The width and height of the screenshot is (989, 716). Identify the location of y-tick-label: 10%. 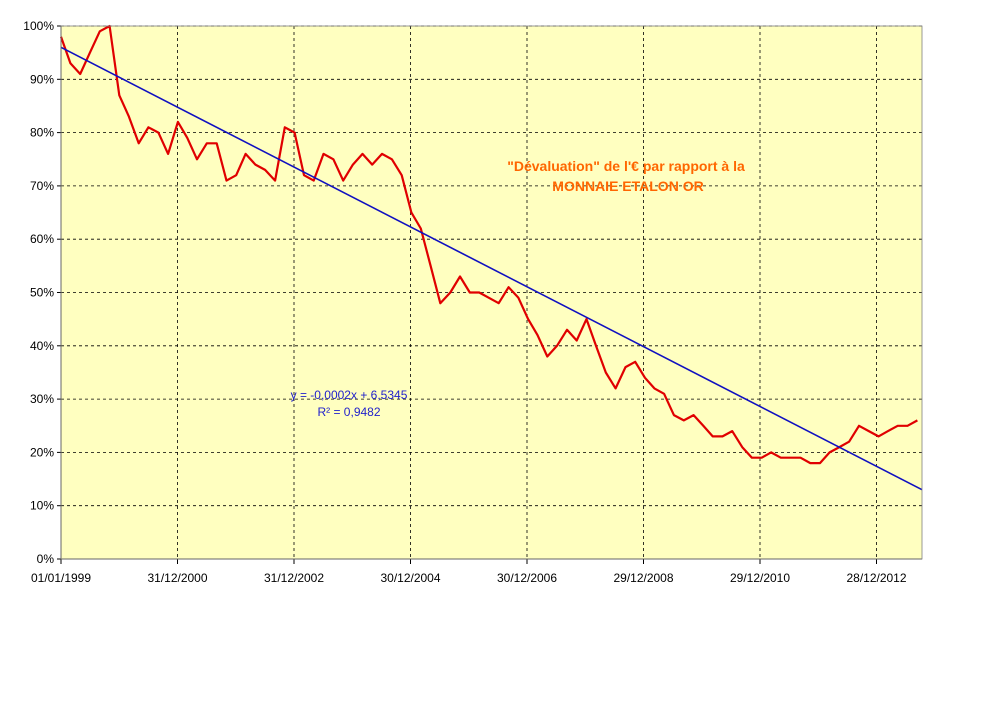
(42, 506).